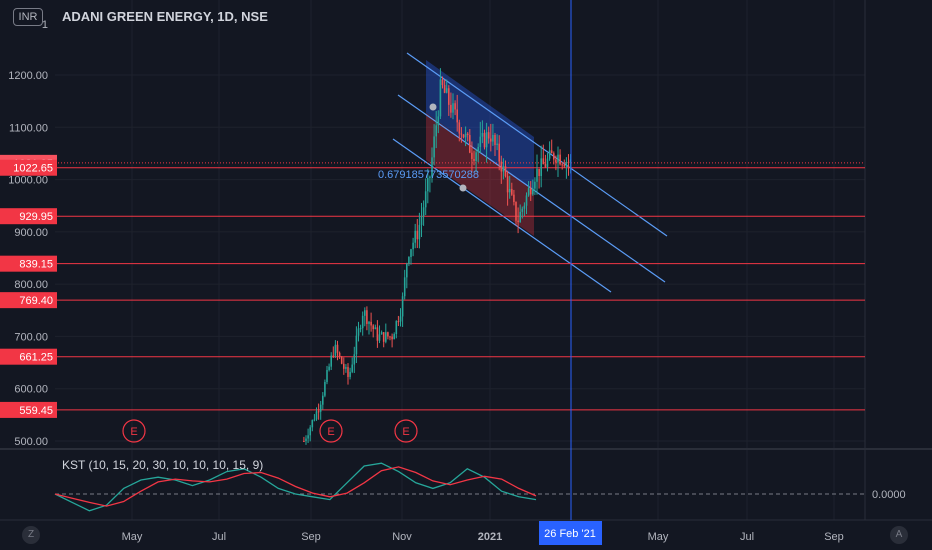  I want to click on chart-title: ADANI GREEN ENERGY, 1D, NSE, so click(165, 16).